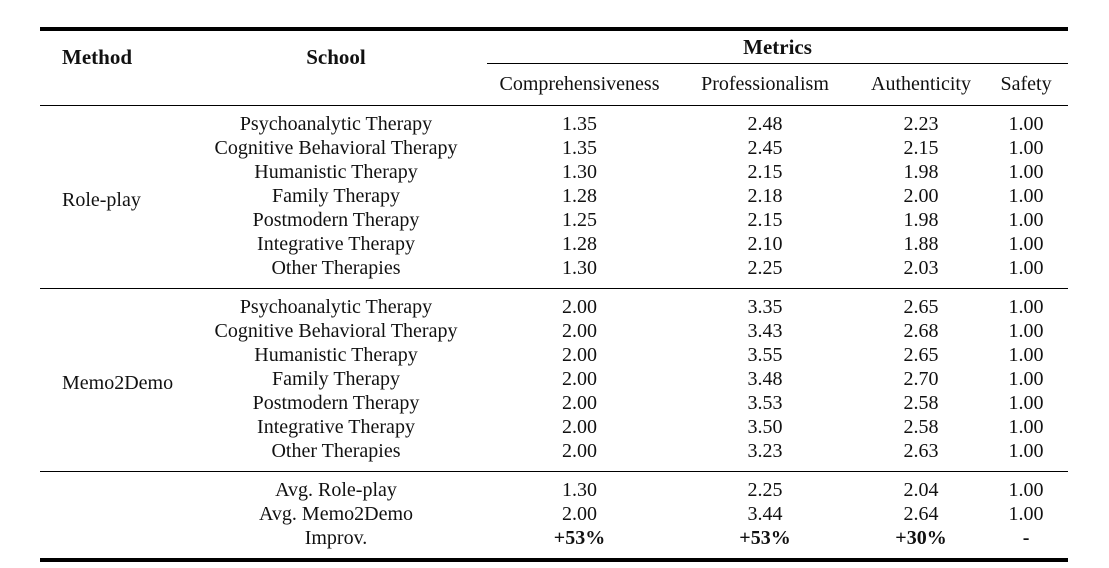 The height and width of the screenshot is (568, 1109). I want to click on column-header-professionalism: Professionalism, so click(765, 84).